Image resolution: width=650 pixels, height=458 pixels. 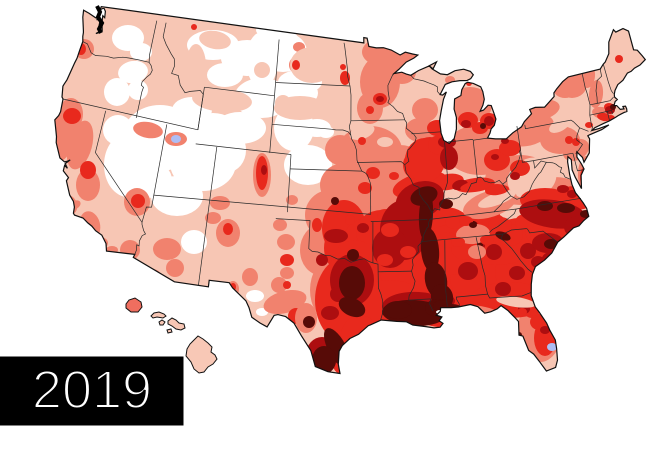 I want to click on svg-text: 2019, so click(x=92, y=390).